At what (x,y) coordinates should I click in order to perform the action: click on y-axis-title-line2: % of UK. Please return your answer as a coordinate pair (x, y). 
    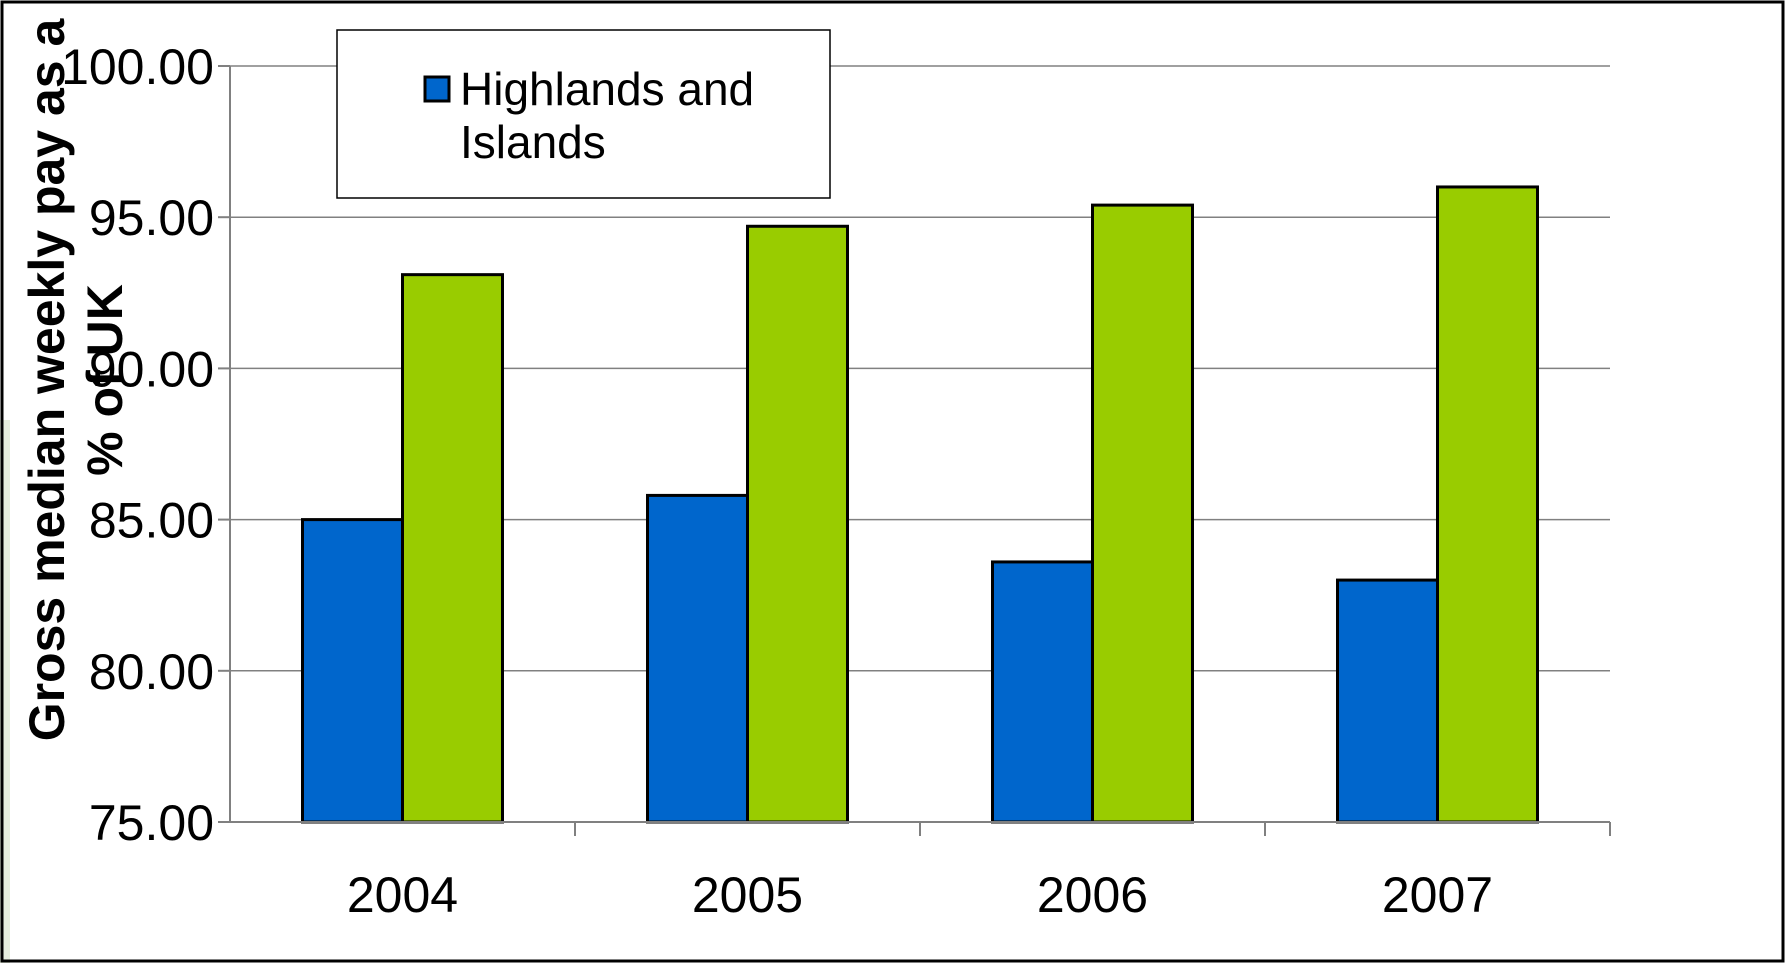
    Looking at the image, I should click on (105, 380).